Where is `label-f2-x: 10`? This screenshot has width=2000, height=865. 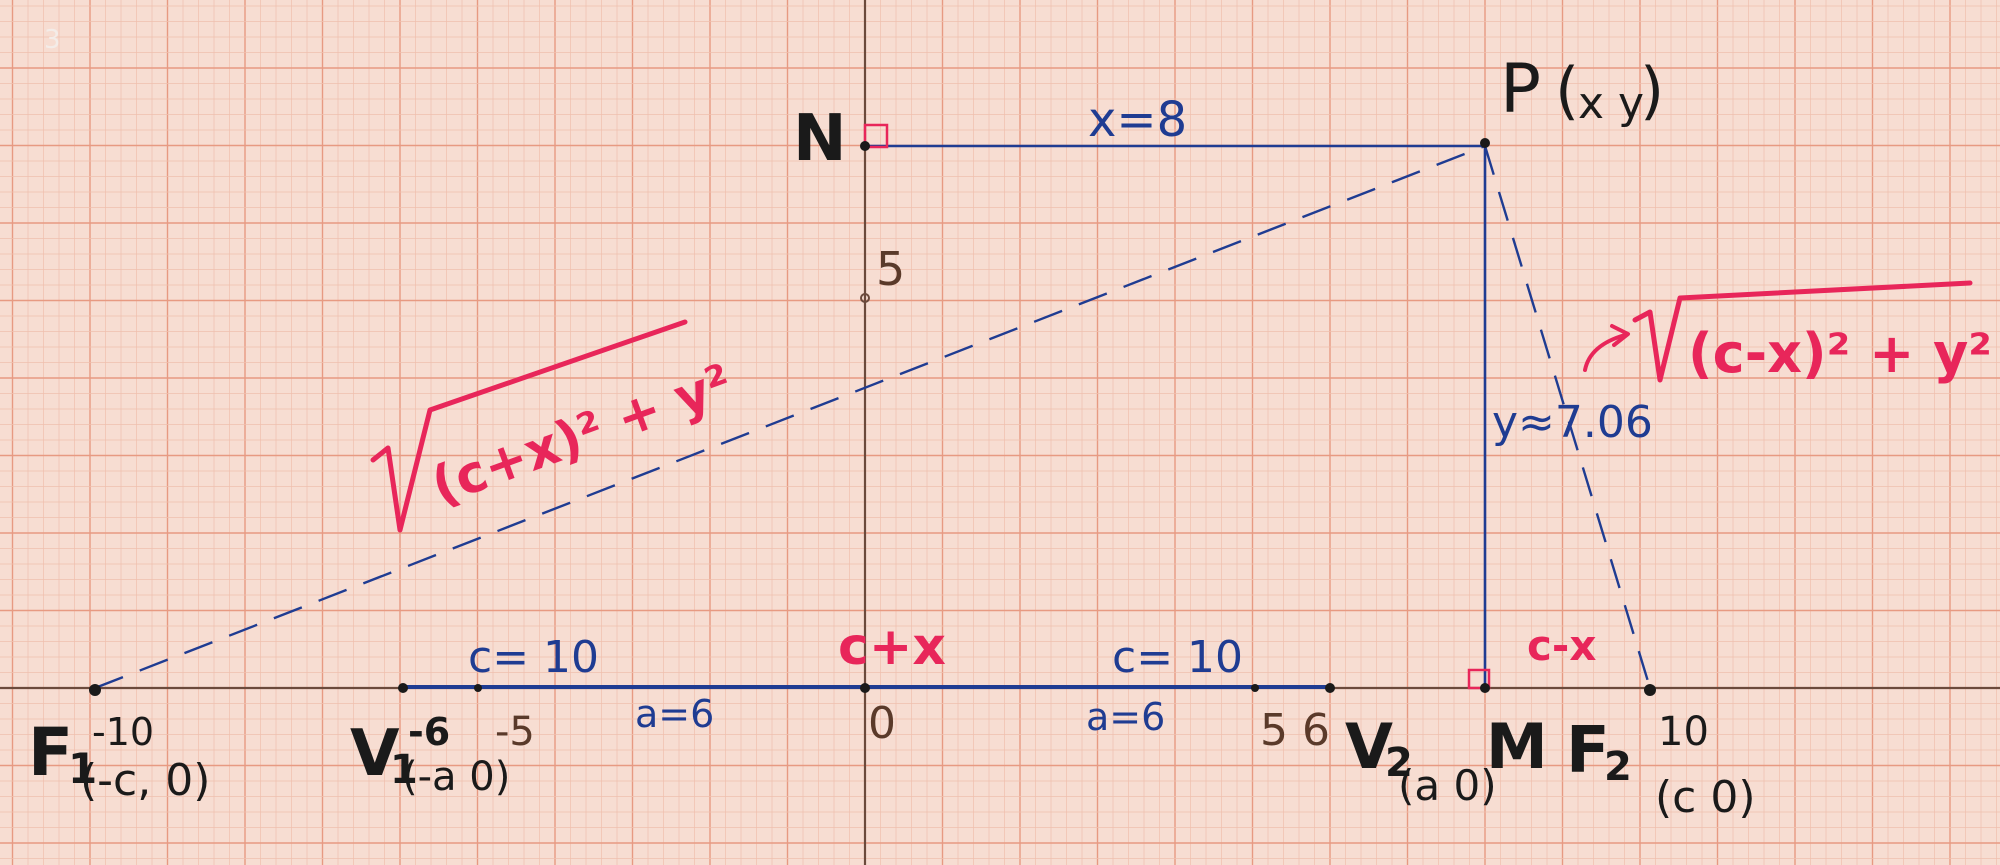 label-f2-x: 10 is located at coordinates (1683, 732).